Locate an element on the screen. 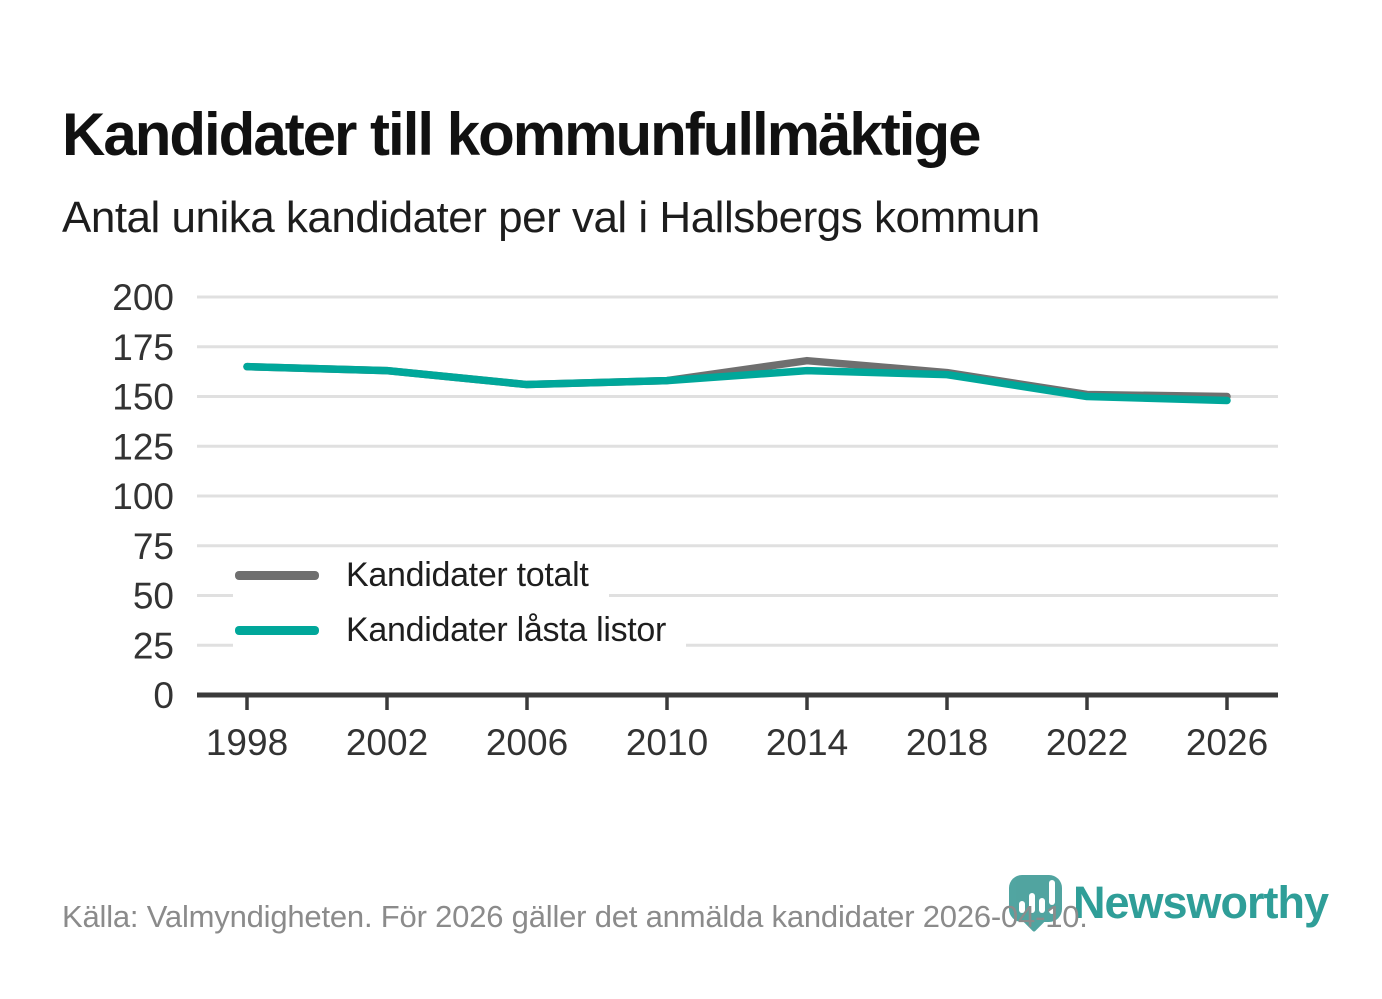 Image resolution: width=1382 pixels, height=999 pixels. y-tick-label: 100 is located at coordinates (143, 496).